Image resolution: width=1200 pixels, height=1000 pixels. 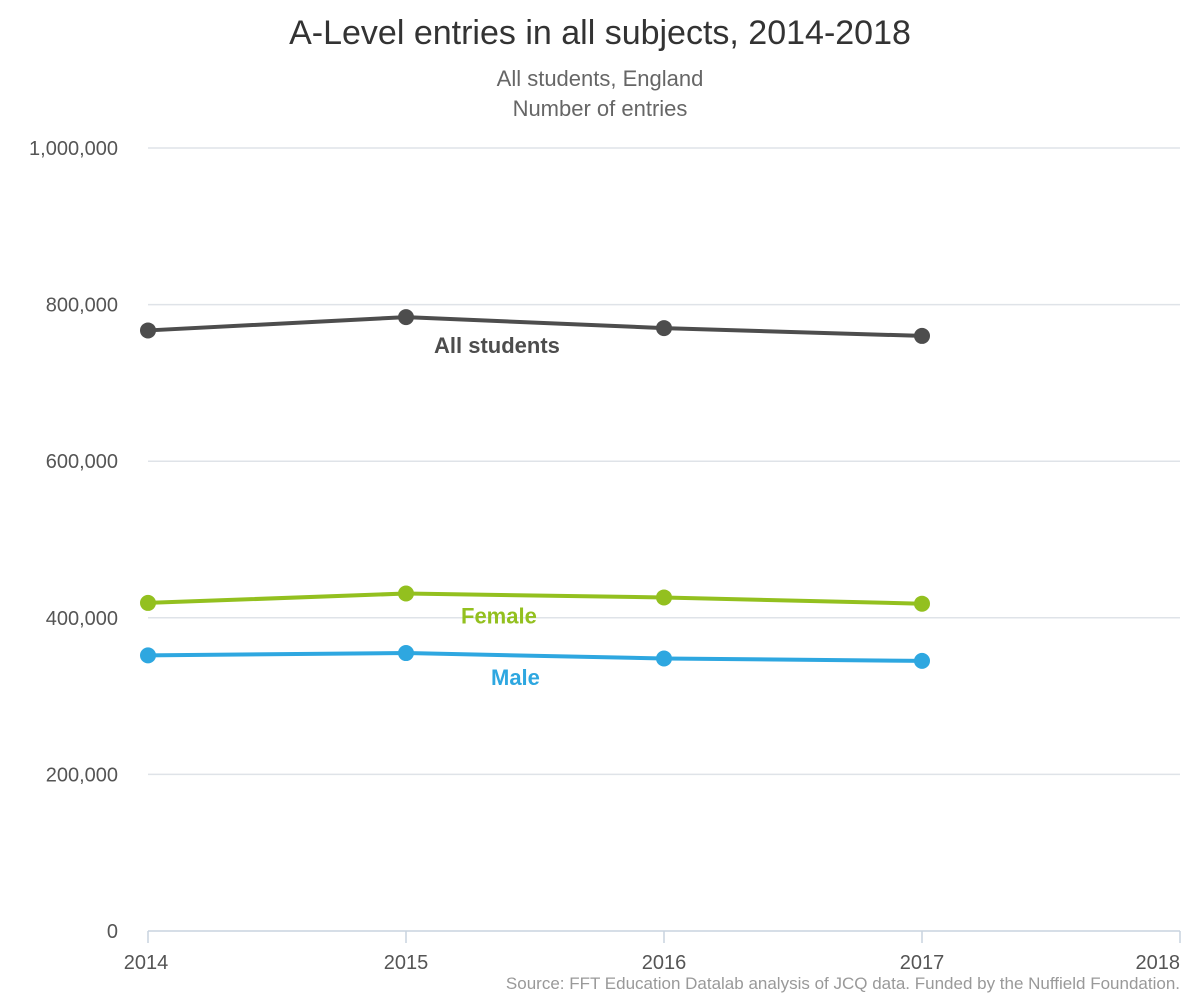 I want to click on series-label-male: Male, so click(x=515, y=677).